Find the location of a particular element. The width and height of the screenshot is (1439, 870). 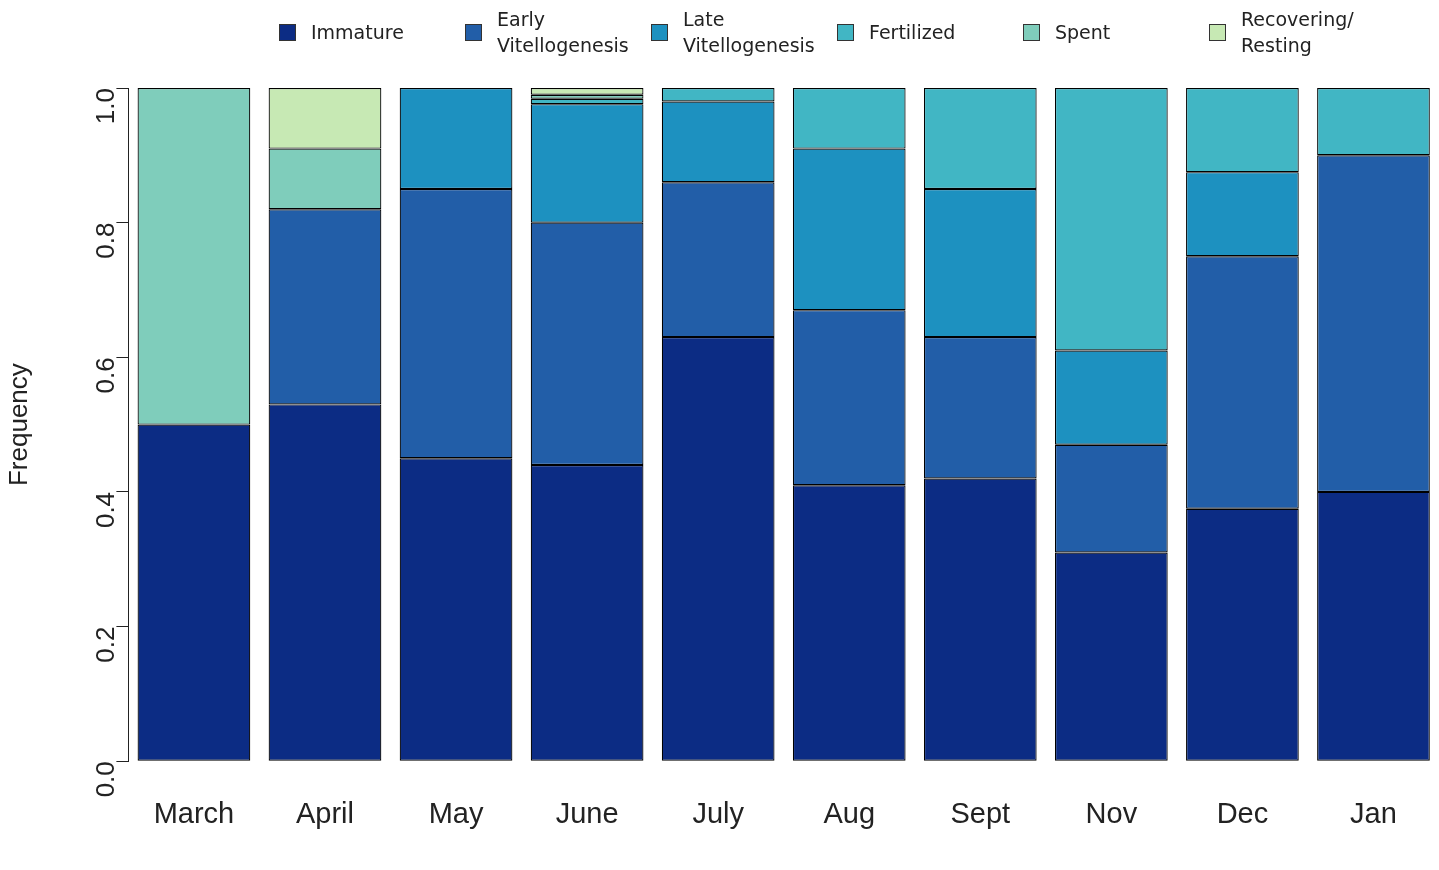

x-tick-label: March is located at coordinates (194, 812).